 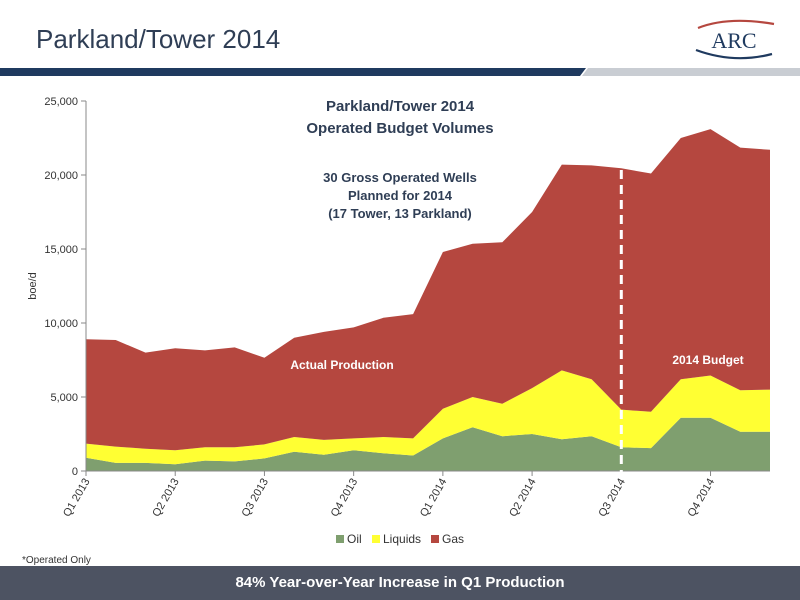 I want to click on area-liquids, so click(x=428, y=417).